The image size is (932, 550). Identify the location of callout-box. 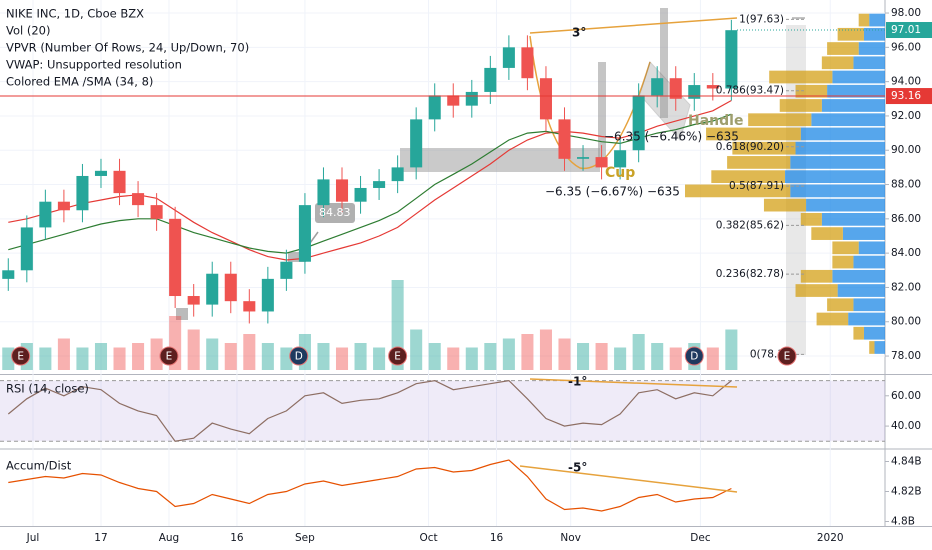
(335, 213).